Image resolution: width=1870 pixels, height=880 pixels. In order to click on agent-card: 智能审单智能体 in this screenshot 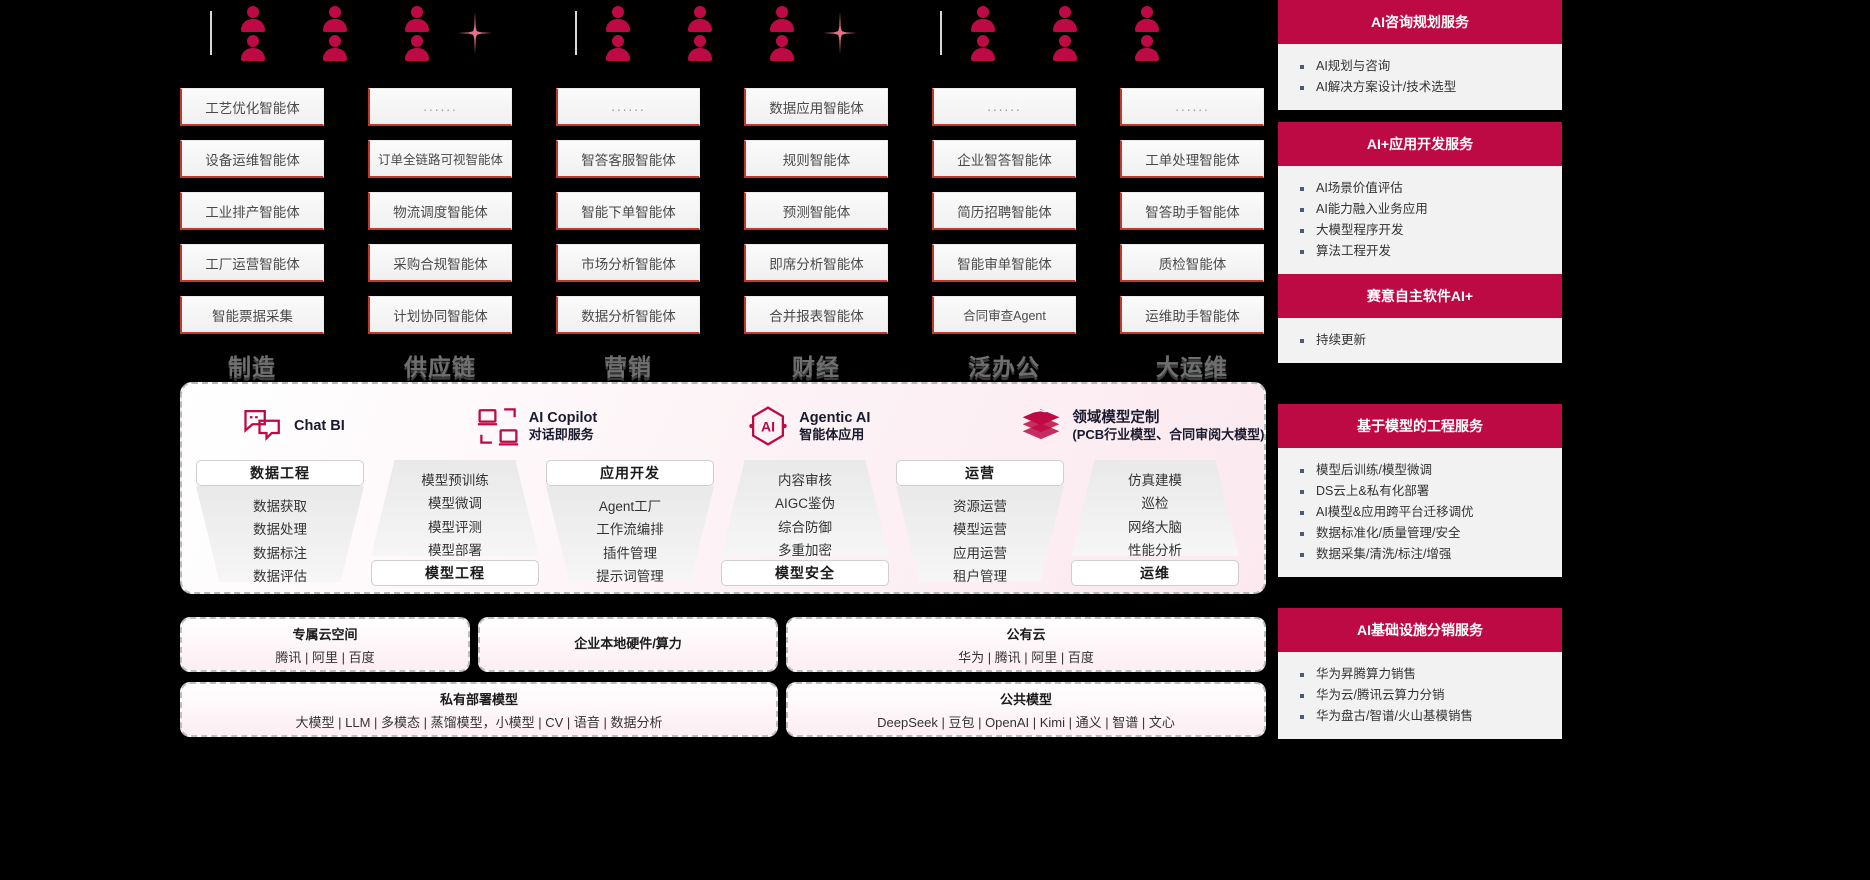, I will do `click(1004, 263)`.